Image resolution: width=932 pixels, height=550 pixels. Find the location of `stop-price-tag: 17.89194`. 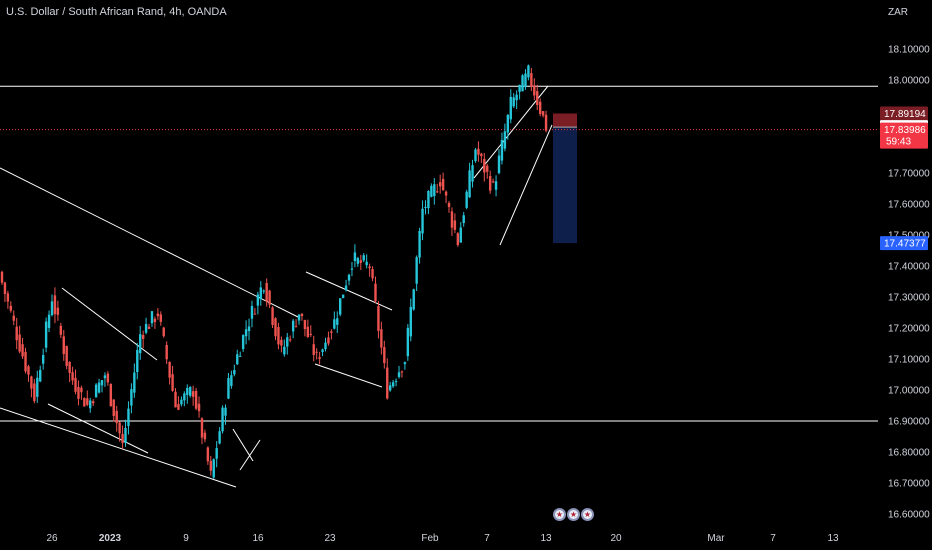

stop-price-tag: 17.89194 is located at coordinates (905, 114).